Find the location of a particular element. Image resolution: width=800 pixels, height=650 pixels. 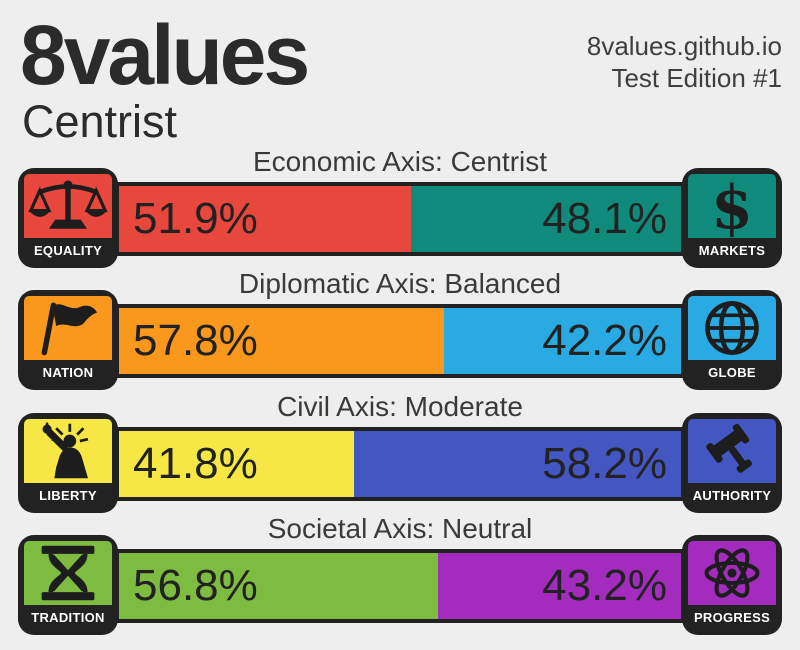

percent-right: 42.2% is located at coordinates (604, 340).